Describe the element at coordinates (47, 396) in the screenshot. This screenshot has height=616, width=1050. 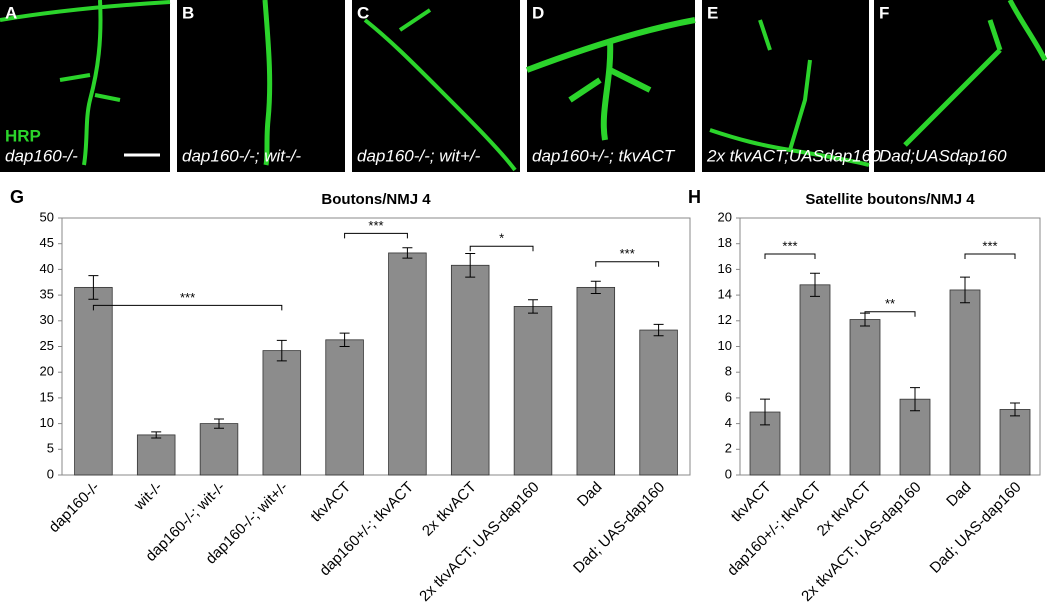
I see `y-tick-label: 15` at that location.